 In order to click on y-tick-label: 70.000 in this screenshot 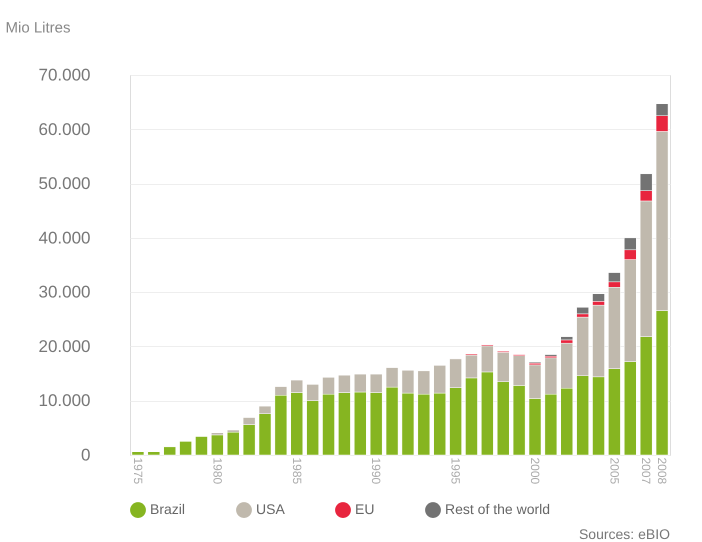, I will do `click(64, 75)`.